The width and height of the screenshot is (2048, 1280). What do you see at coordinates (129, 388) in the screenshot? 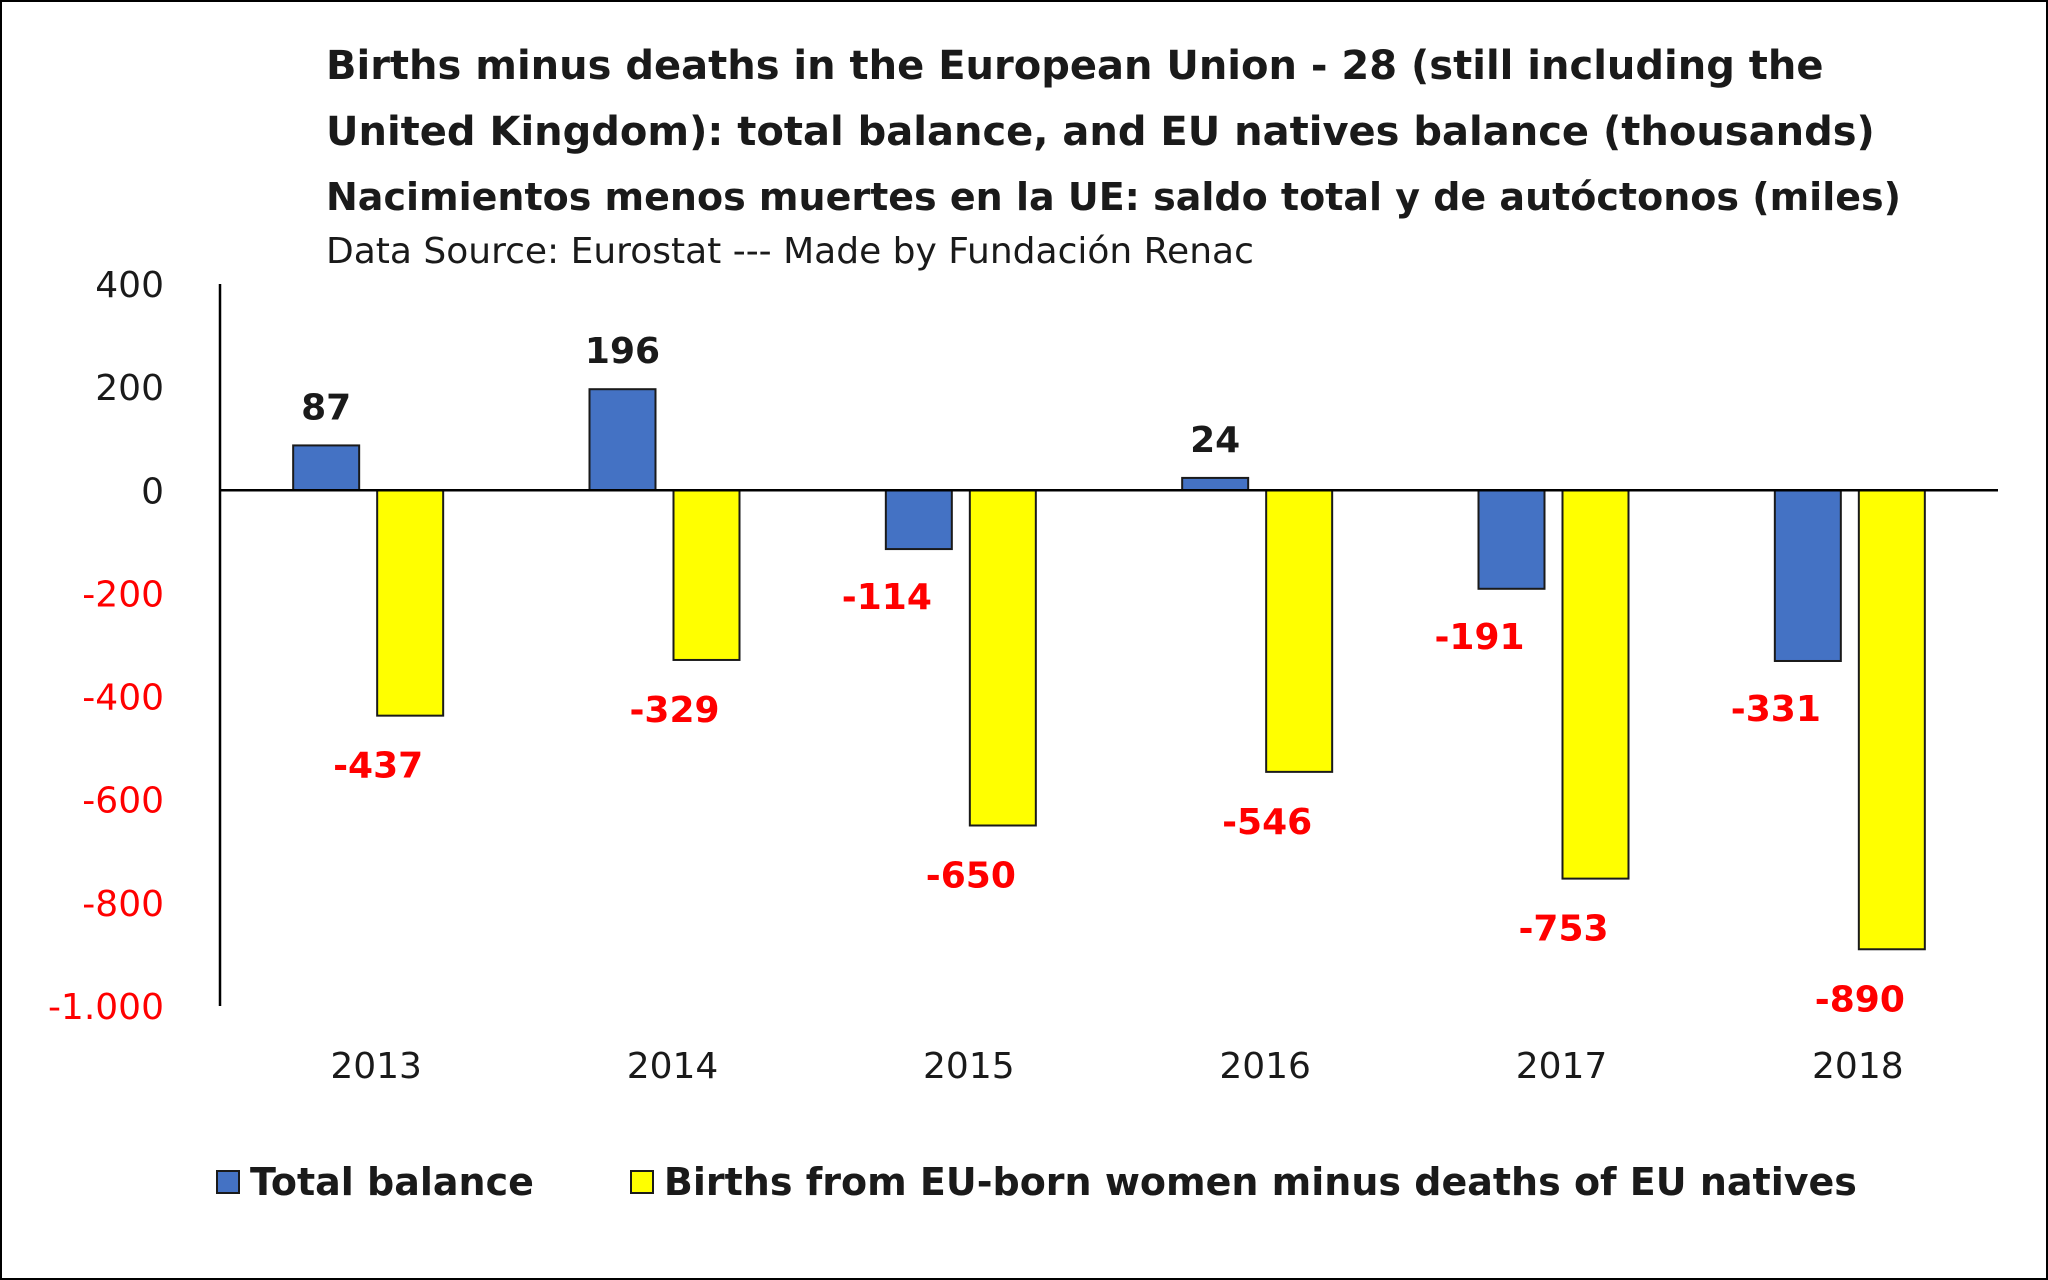
I see `y-tick-label: 200` at bounding box center [129, 388].